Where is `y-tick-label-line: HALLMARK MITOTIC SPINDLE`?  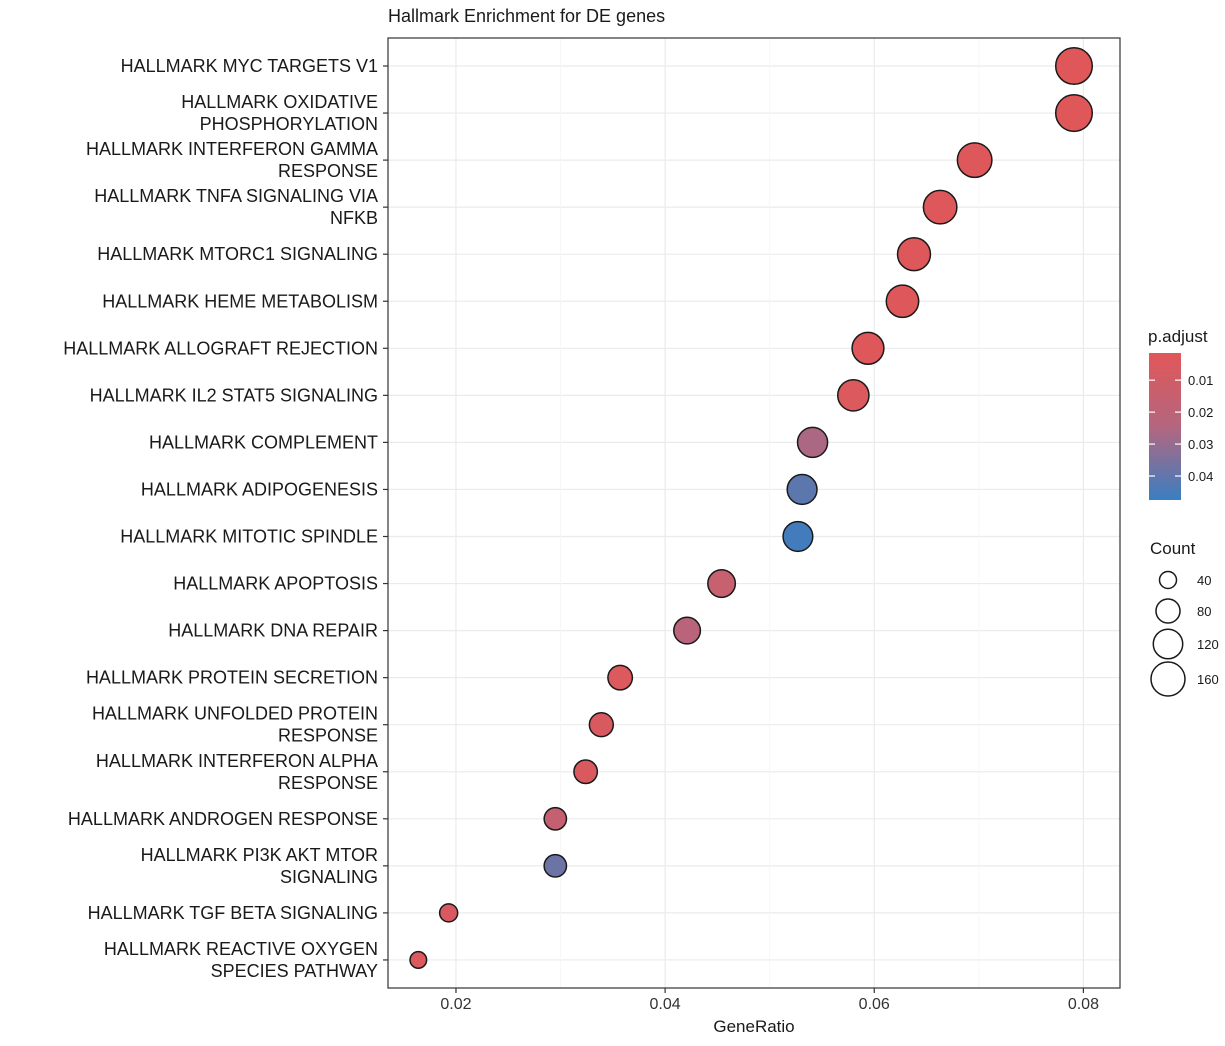
y-tick-label-line: HALLMARK MITOTIC SPINDLE is located at coordinates (249, 537).